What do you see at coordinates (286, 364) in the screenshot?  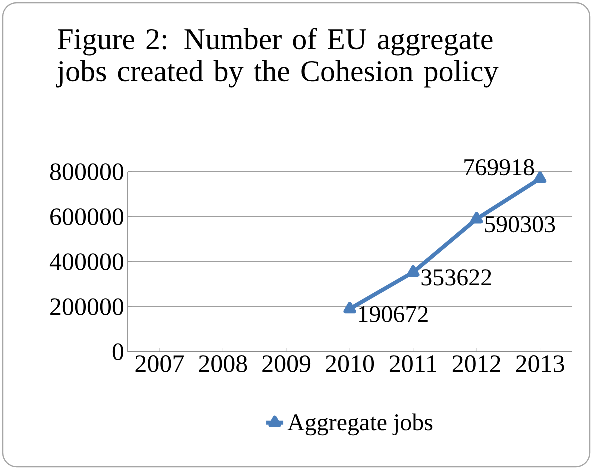 I see `x-tick-label: 2009` at bounding box center [286, 364].